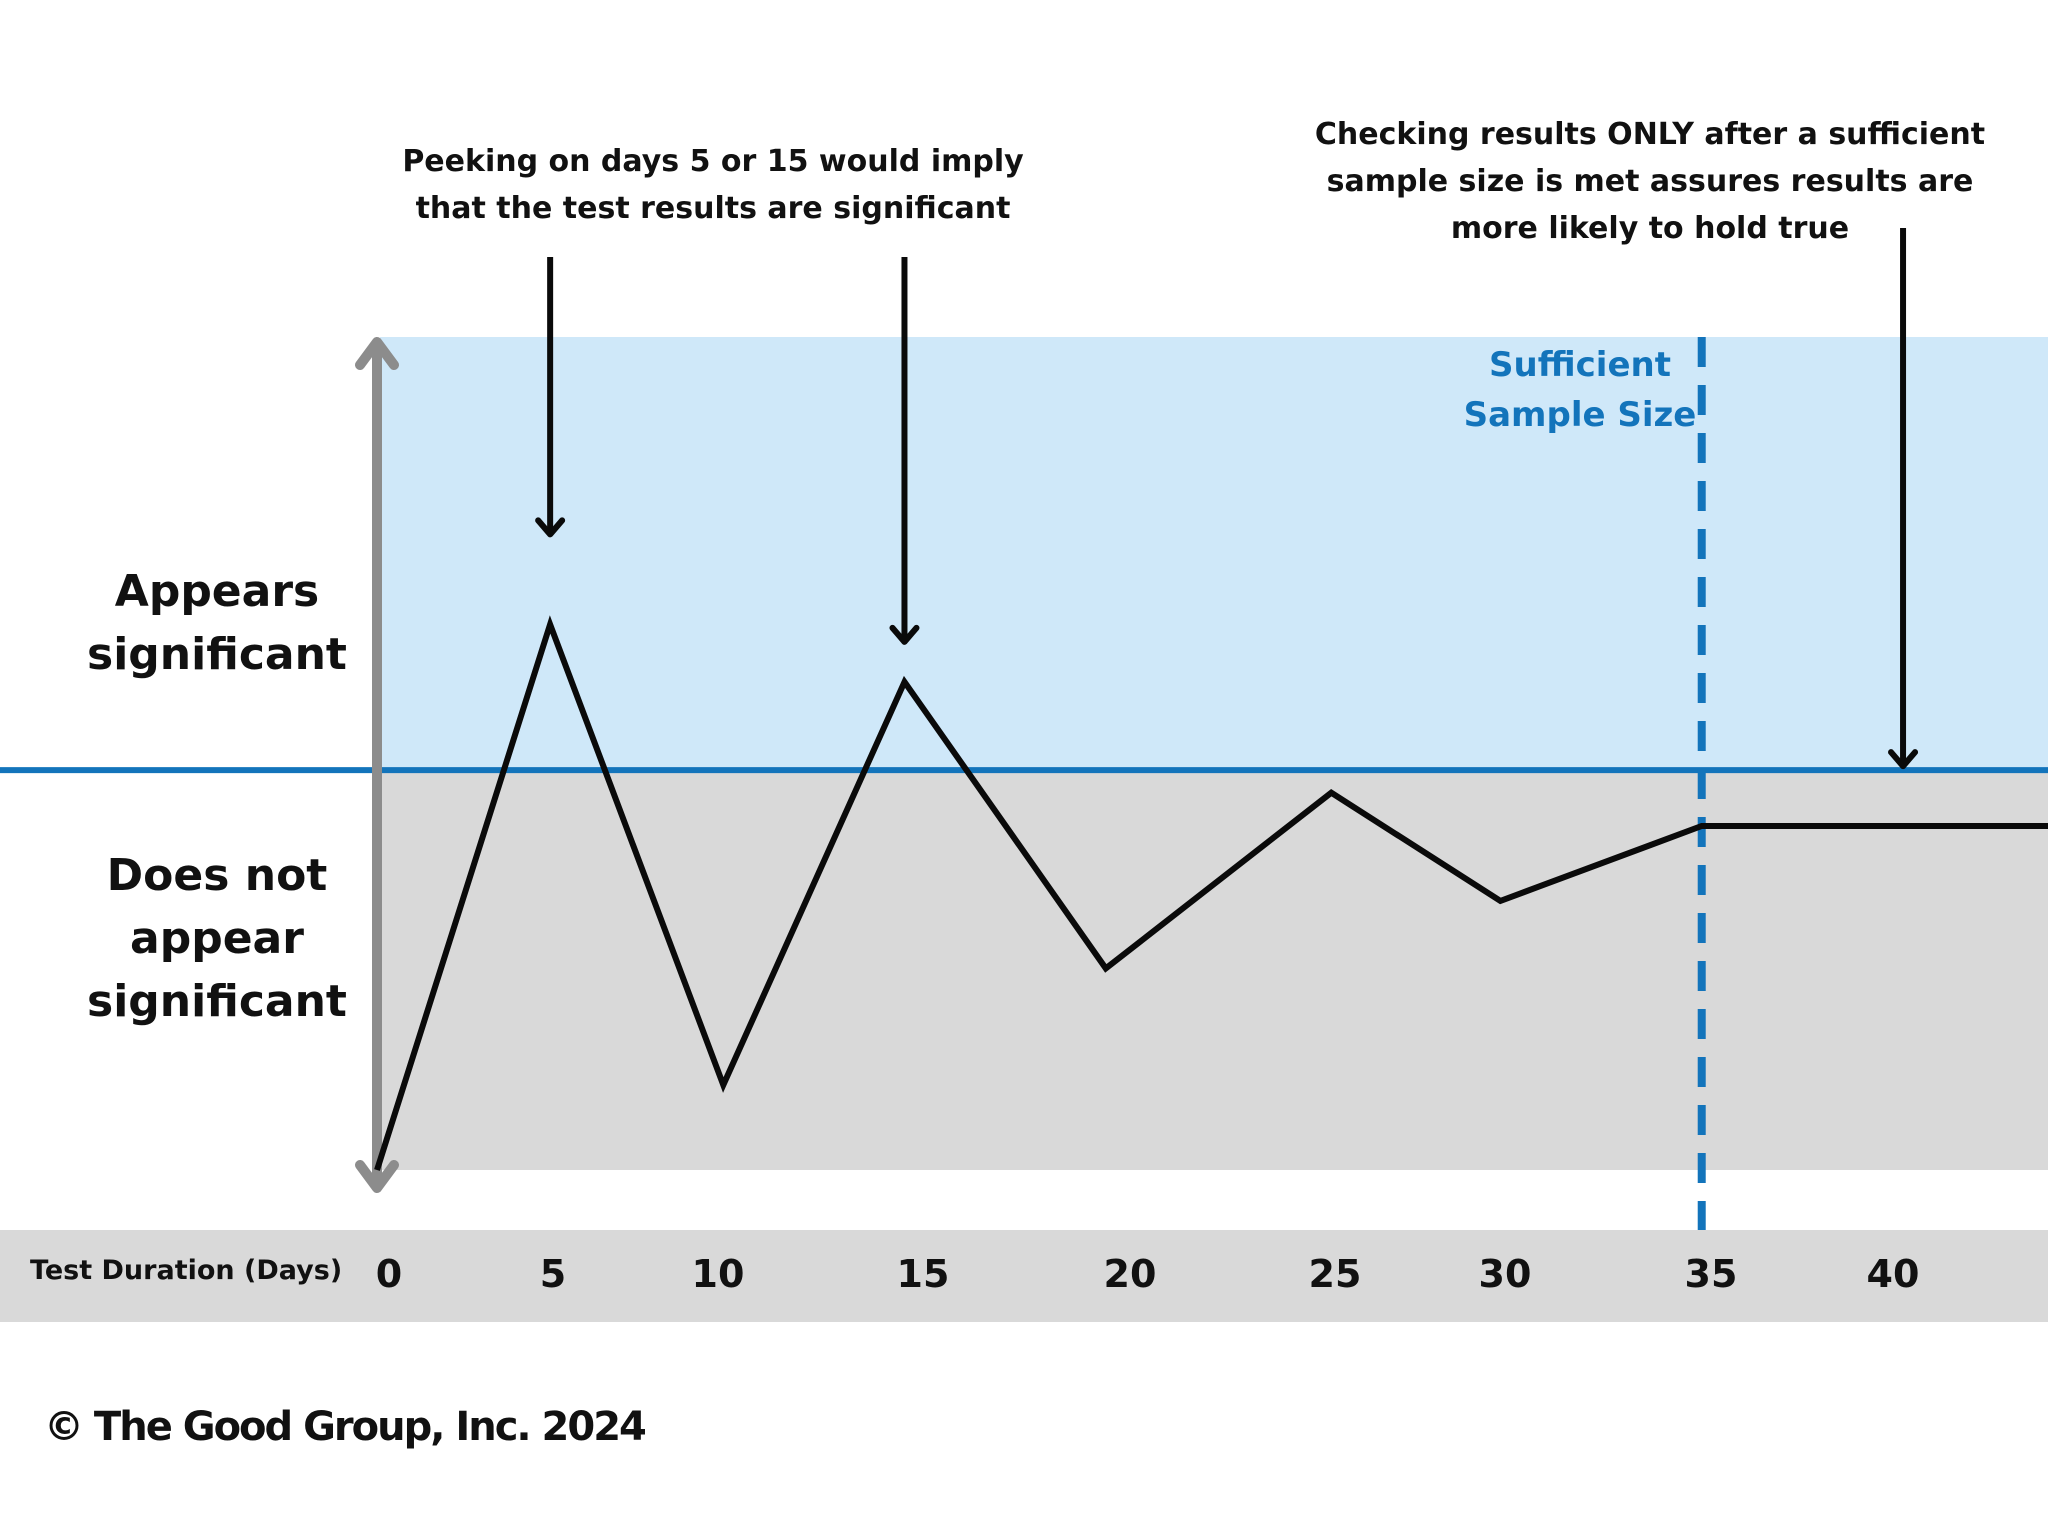 The image size is (2048, 1536). Describe the element at coordinates (1335, 1274) in the screenshot. I see `x-tick-label-25: 25` at that location.